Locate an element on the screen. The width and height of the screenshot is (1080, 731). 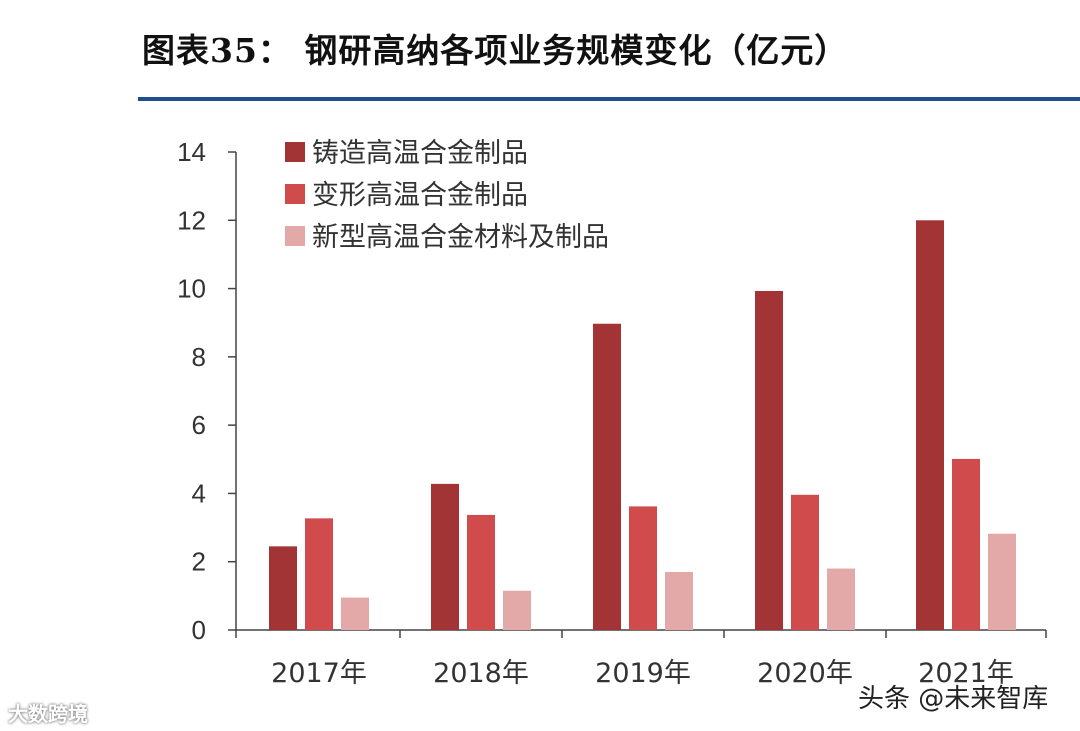
x-tick-label: 2019年 is located at coordinates (643, 673).